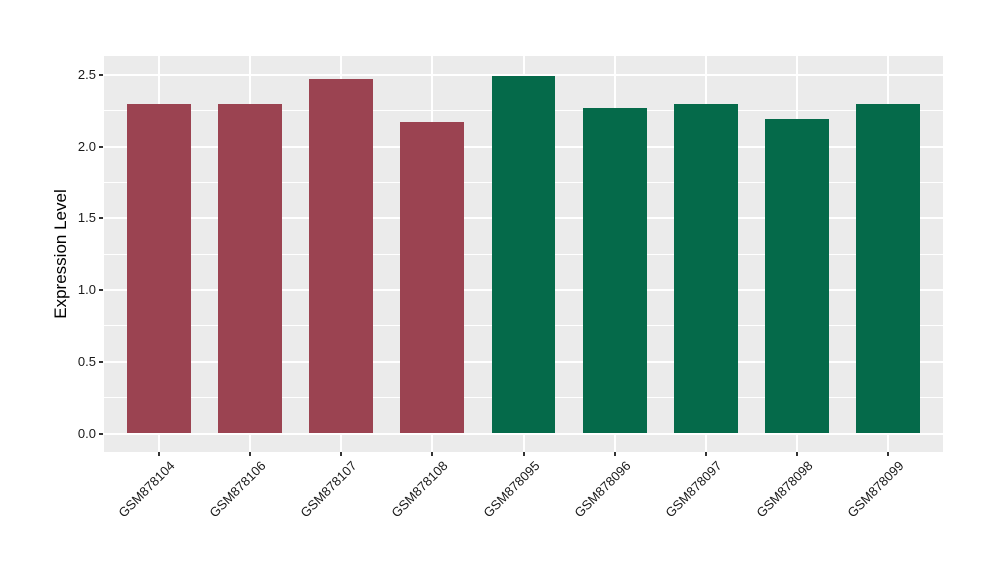 The image size is (1000, 580). I want to click on x-tick-label: GSM878108, so click(419, 489).